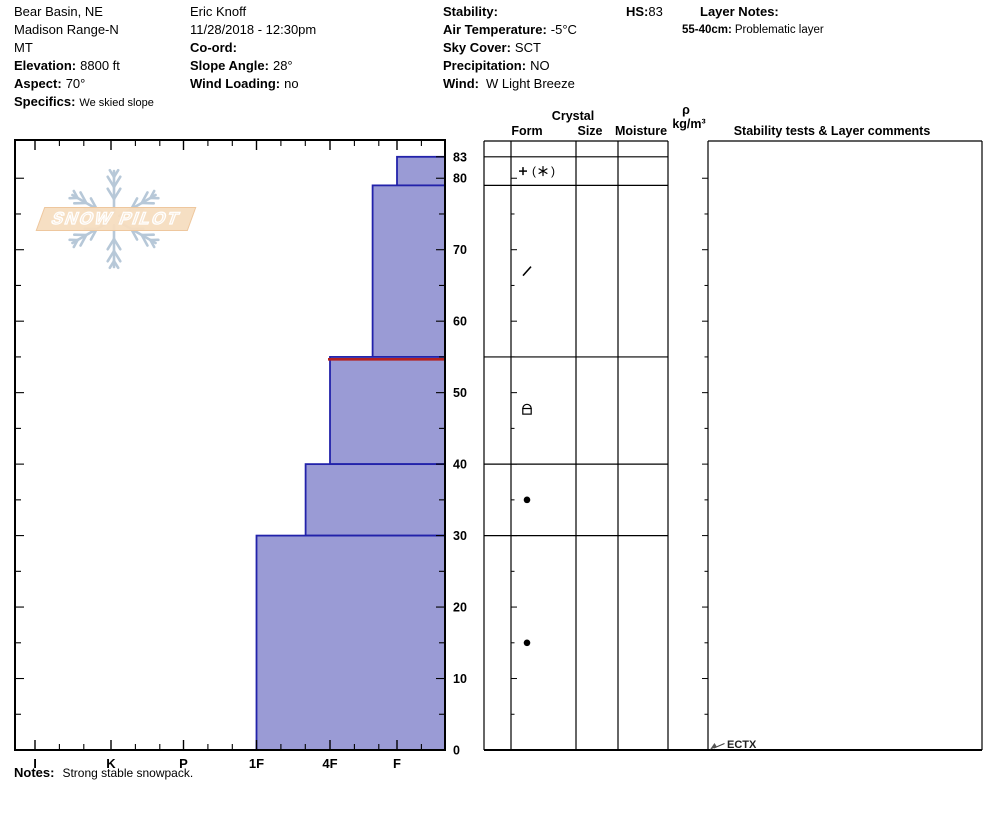  What do you see at coordinates (213, 47) in the screenshot?
I see `coord-line: Co-ord:` at bounding box center [213, 47].